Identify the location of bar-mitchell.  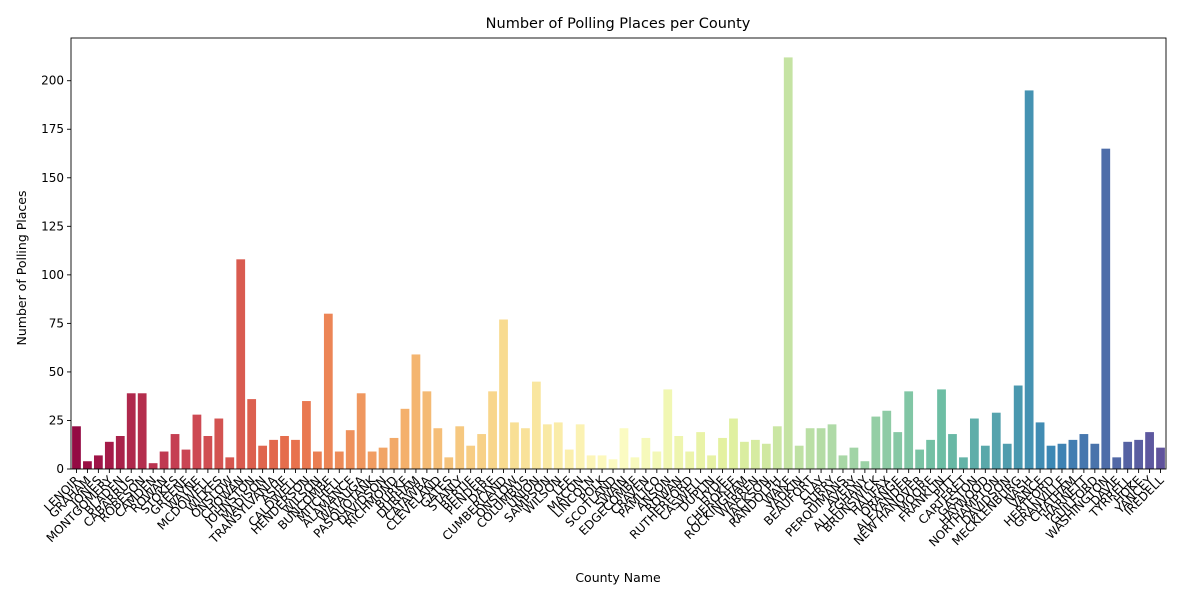
(339, 460).